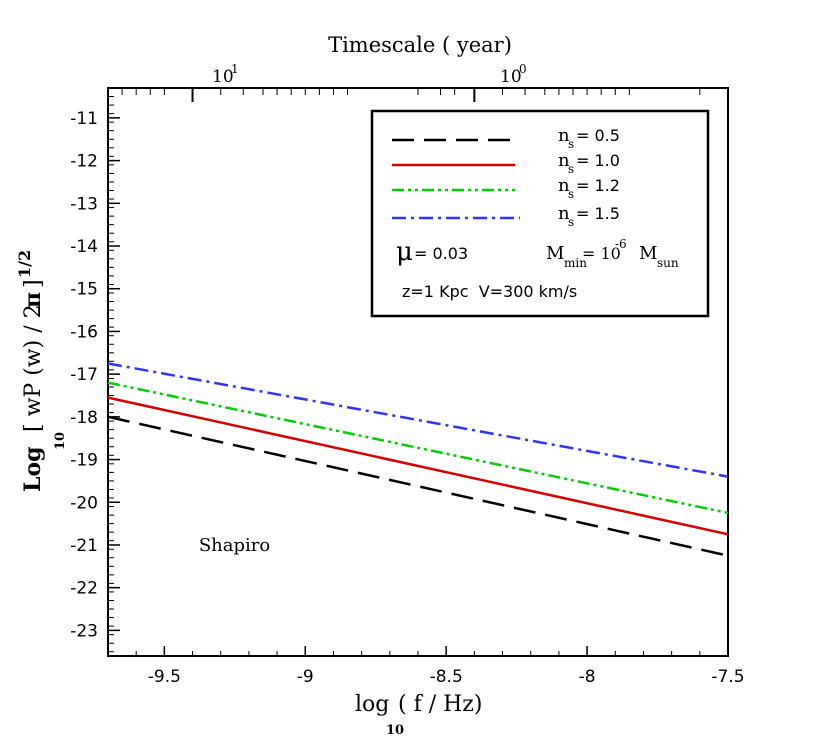  Describe the element at coordinates (84, 247) in the screenshot. I see `y-tick-label: -14` at that location.